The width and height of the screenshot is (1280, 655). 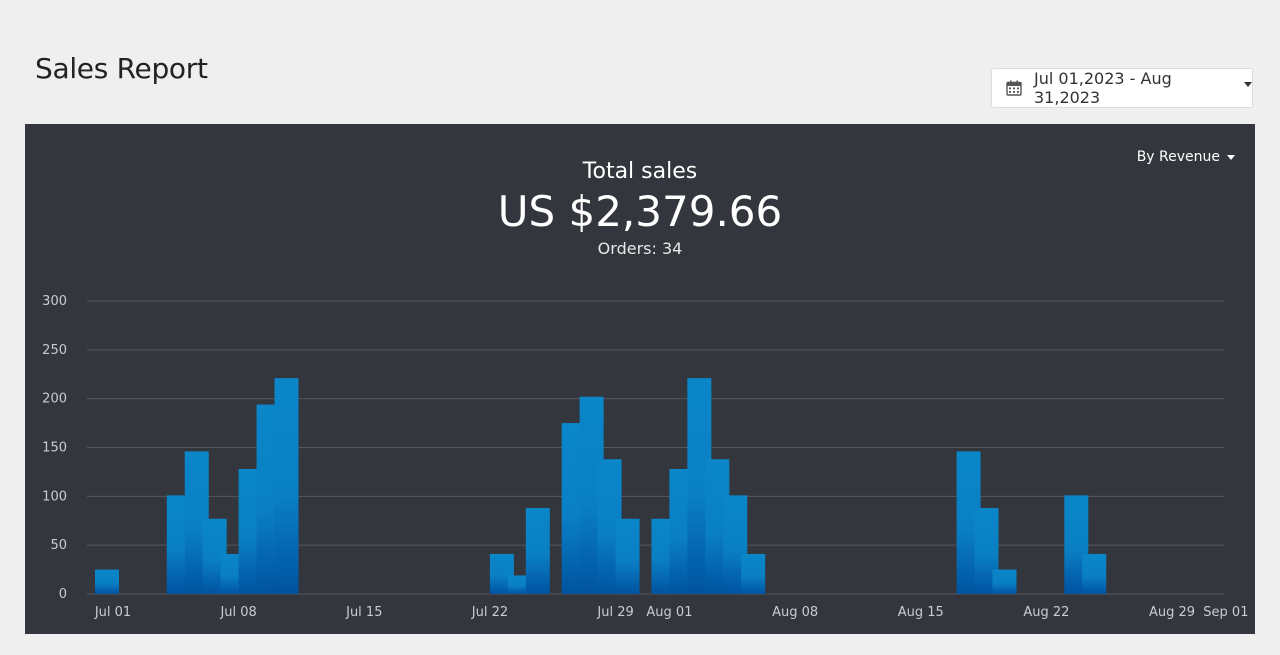 What do you see at coordinates (640, 248) in the screenshot?
I see `orders-count: Orders: 34` at bounding box center [640, 248].